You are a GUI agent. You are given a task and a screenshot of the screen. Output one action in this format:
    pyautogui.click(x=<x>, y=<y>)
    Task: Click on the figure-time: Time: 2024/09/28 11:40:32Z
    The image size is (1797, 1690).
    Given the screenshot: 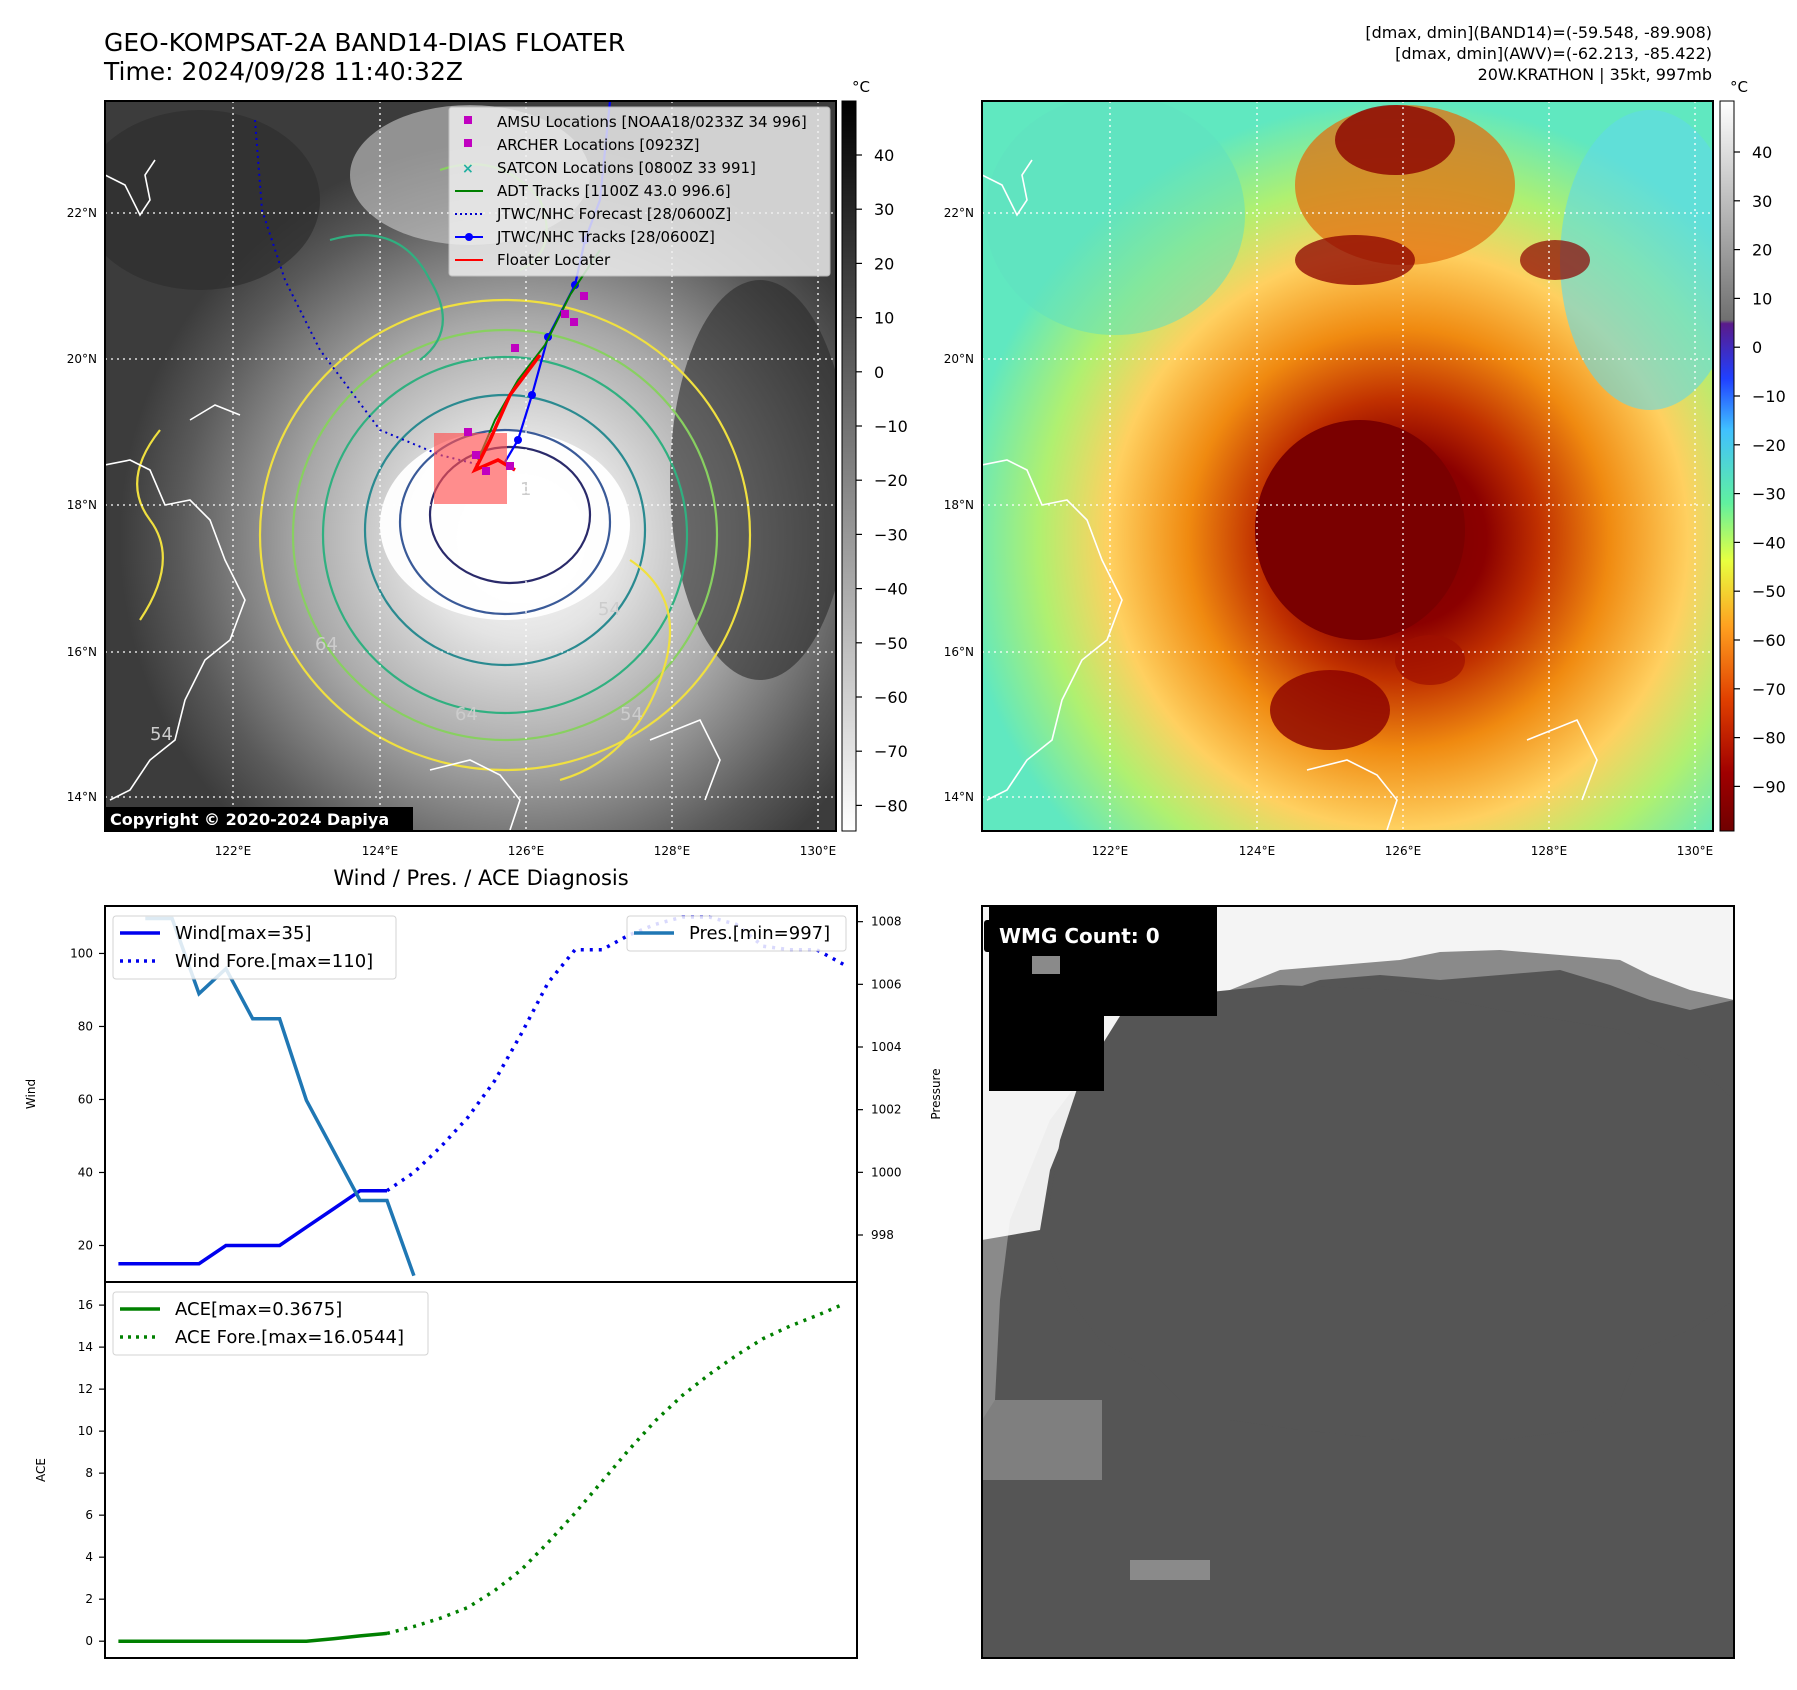 What is the action you would take?
    pyautogui.click(x=283, y=71)
    